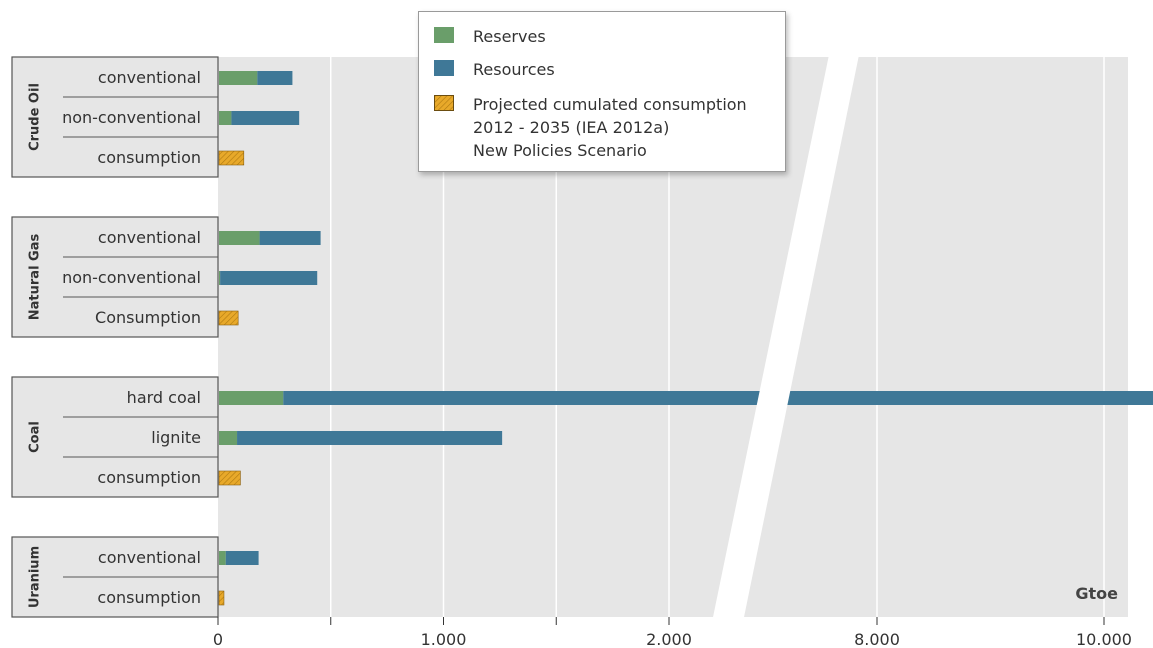 The height and width of the screenshot is (648, 1153). I want to click on row-label: hard coal, so click(164, 397).